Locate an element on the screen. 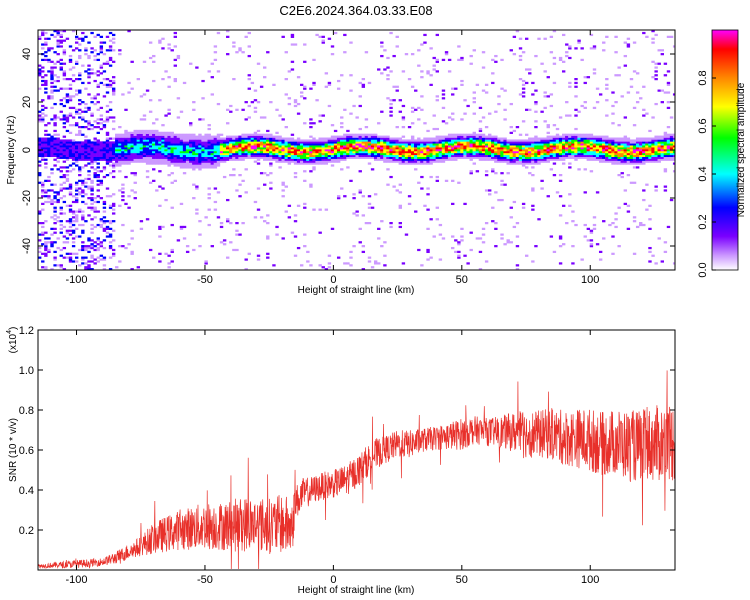 This screenshot has height=600, width=750. chart-title: C2E6.2024.364.03.33.E08 is located at coordinates (355, 10).